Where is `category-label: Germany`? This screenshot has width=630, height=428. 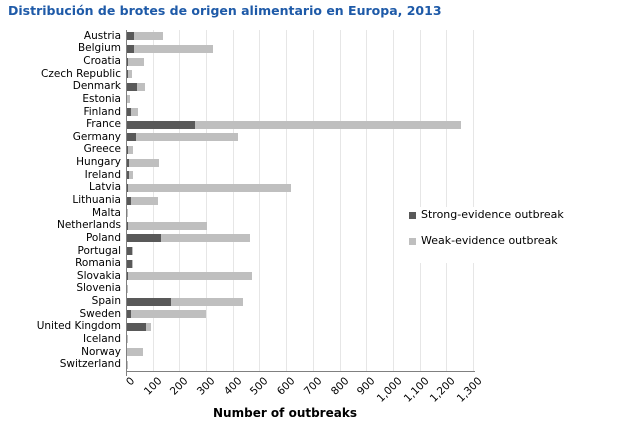 category-label: Germany is located at coordinates (96, 136).